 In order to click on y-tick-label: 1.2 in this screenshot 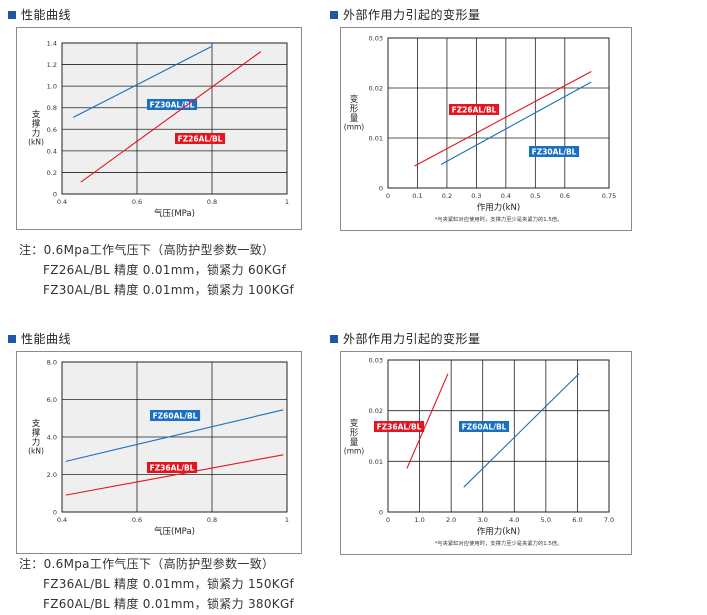, I will do `click(52, 65)`.